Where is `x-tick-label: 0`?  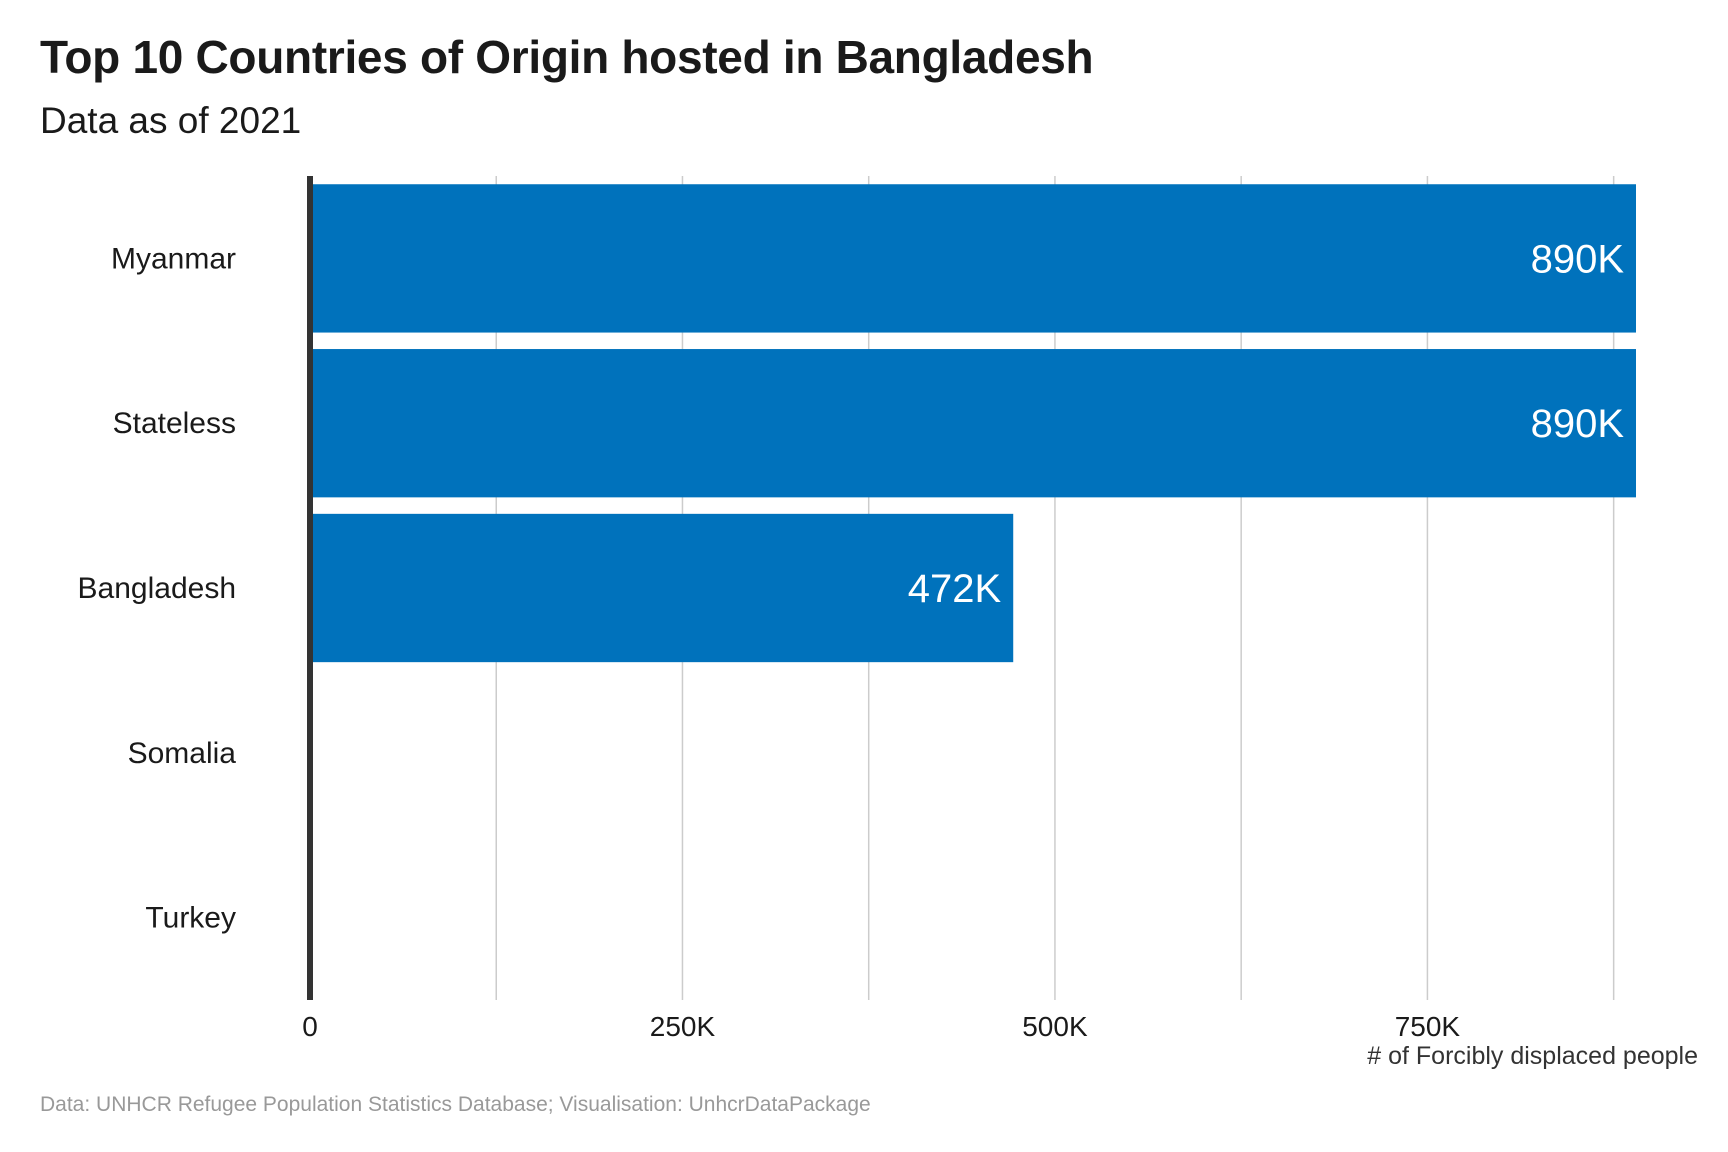
x-tick-label: 0 is located at coordinates (310, 1026).